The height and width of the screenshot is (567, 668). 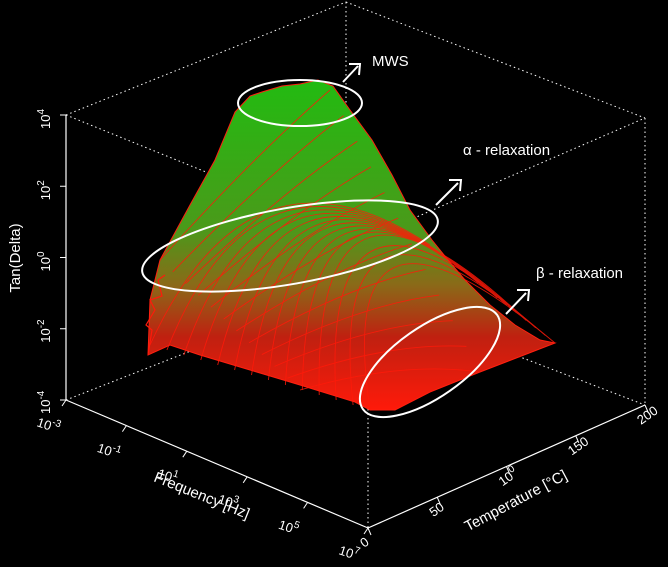 What do you see at coordinates (228, 500) in the screenshot?
I see `x-tick-label: 10³` at bounding box center [228, 500].